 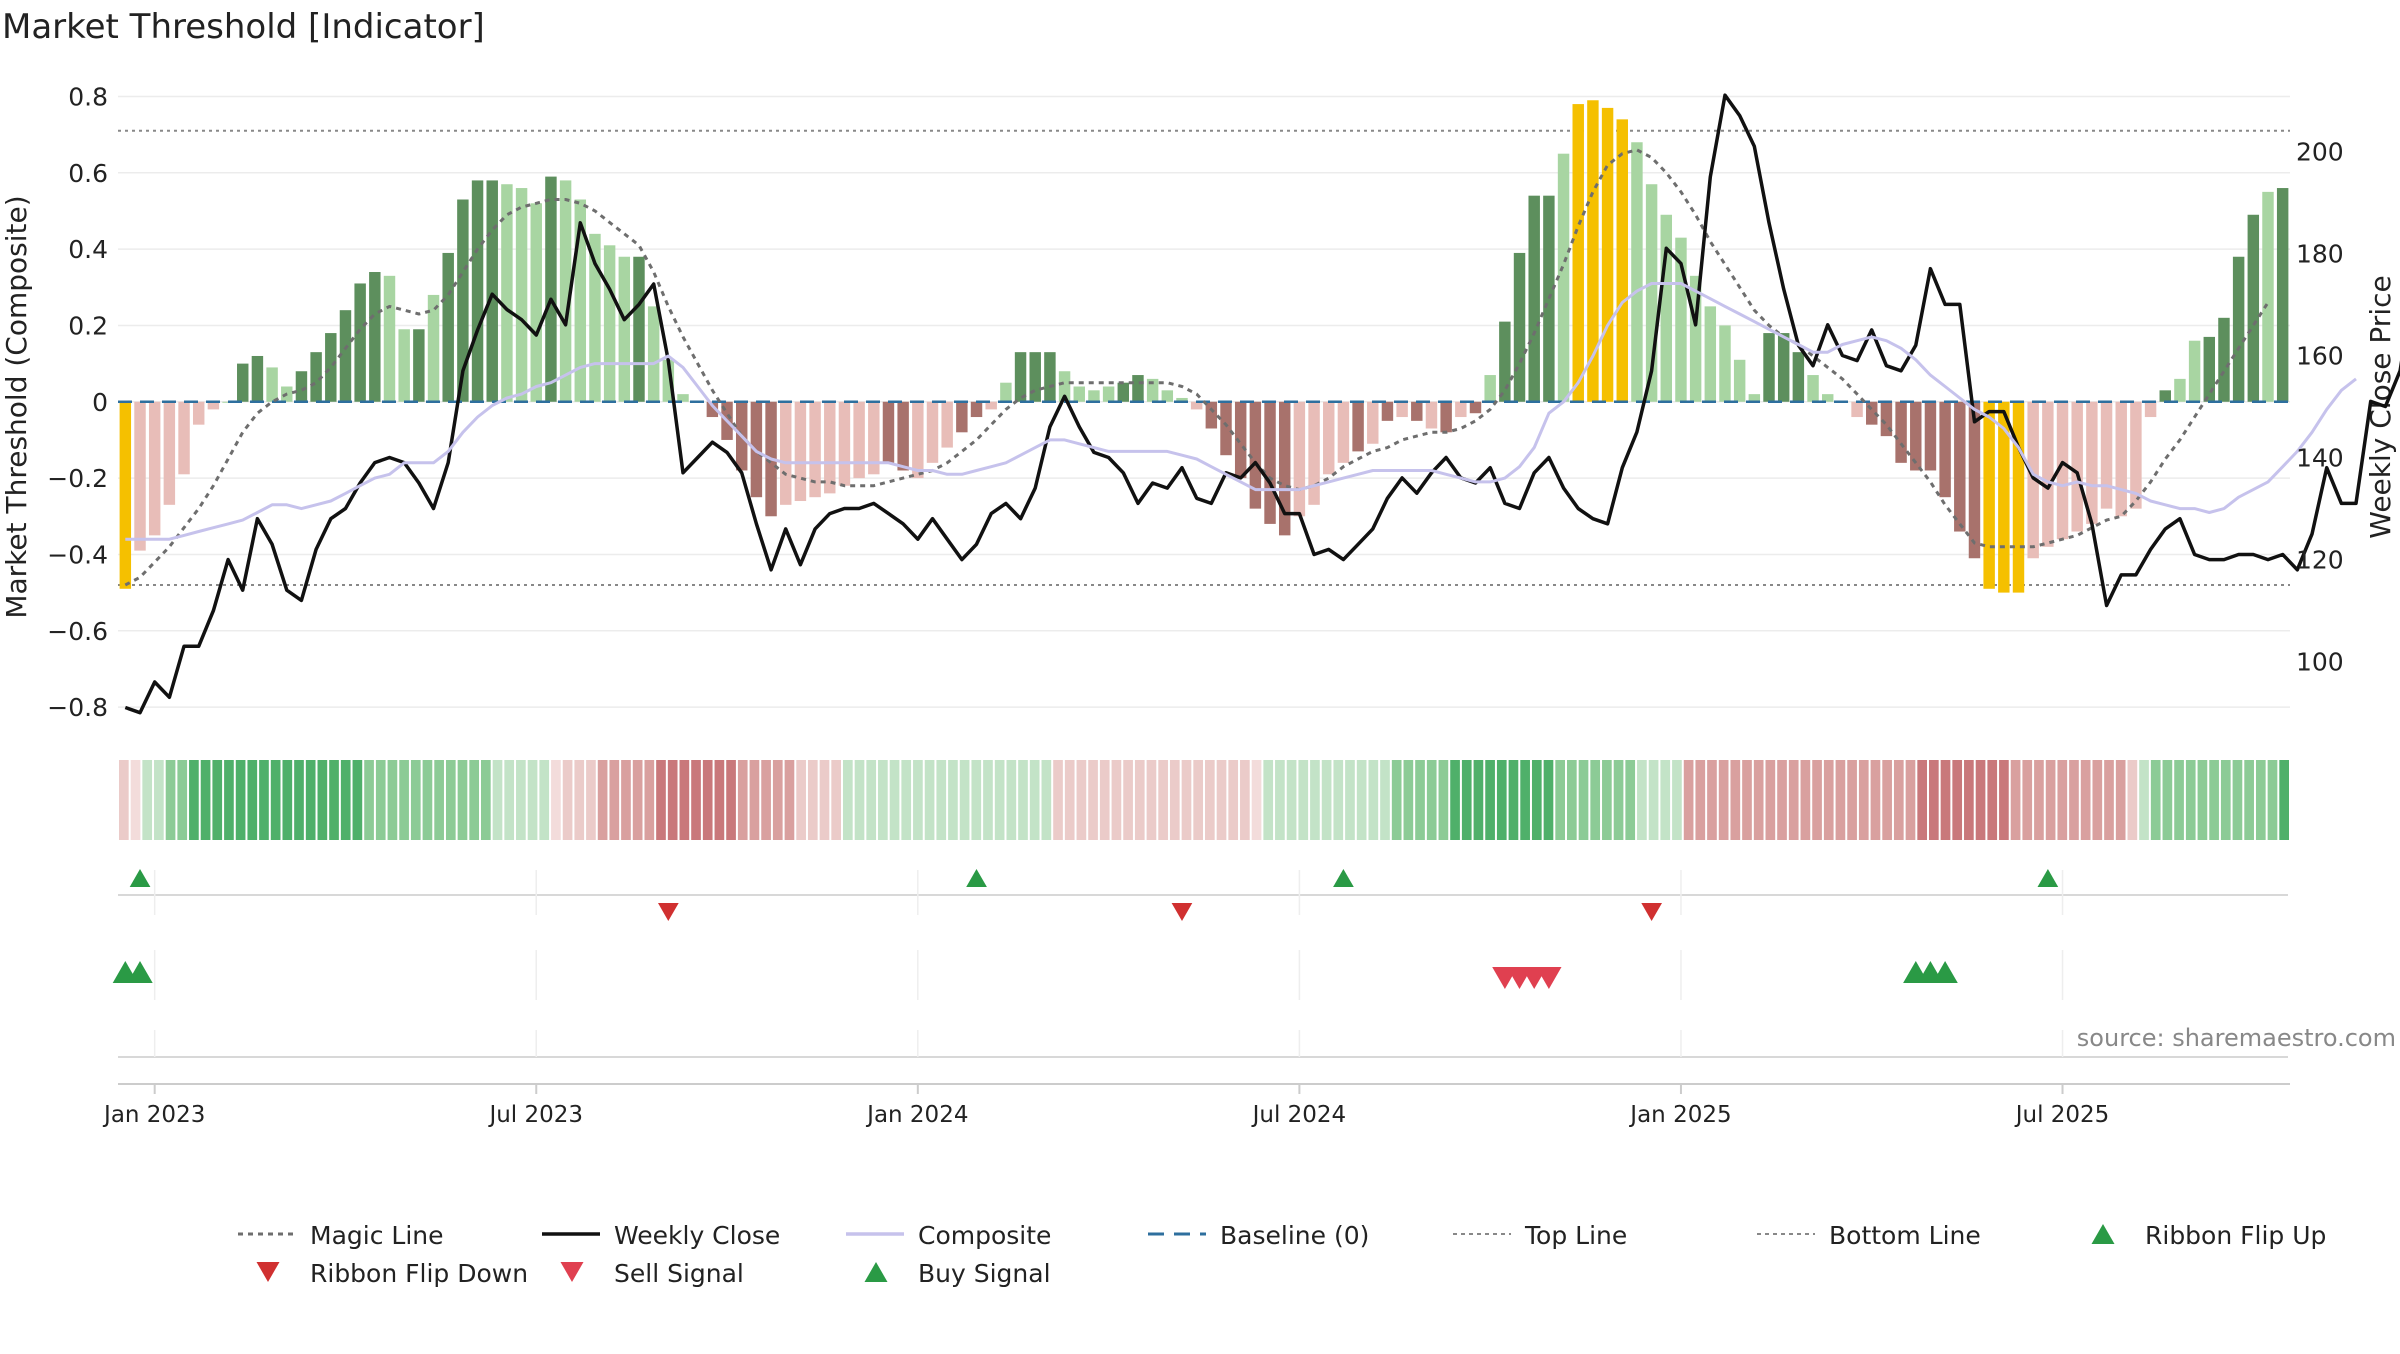 I want to click on y2-tick-label: 200, so click(x=2320, y=151).